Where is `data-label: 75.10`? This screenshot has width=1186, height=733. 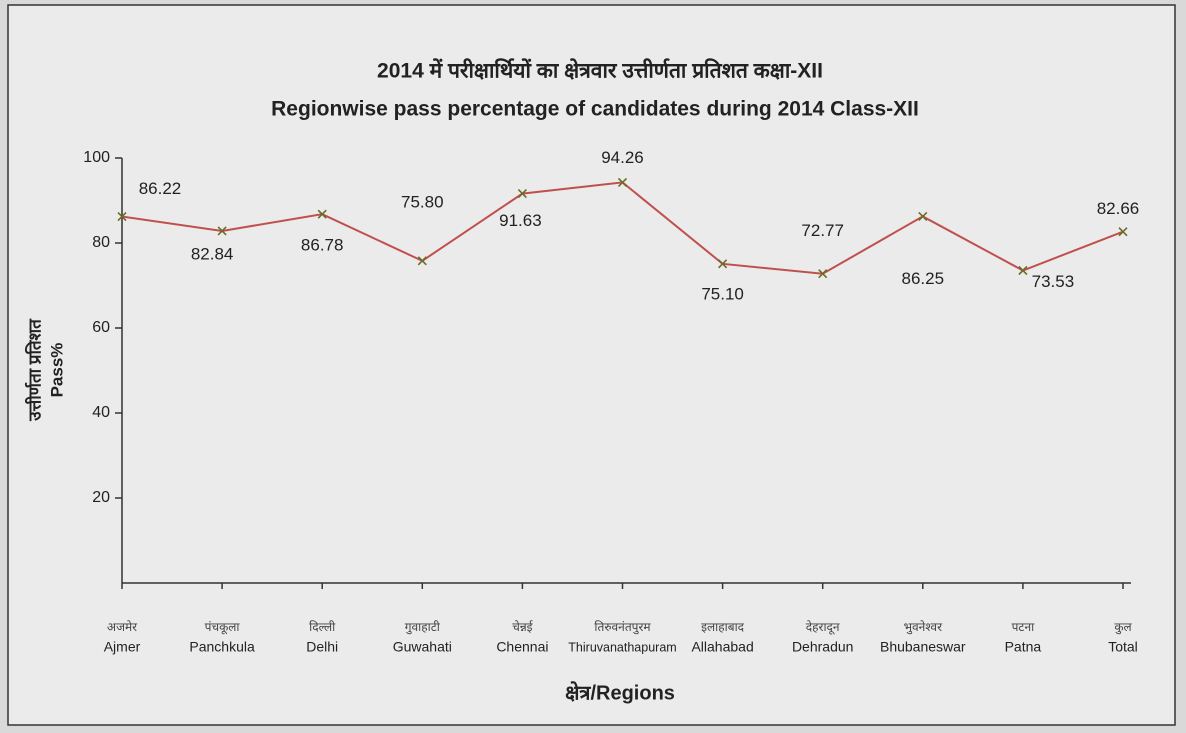 data-label: 75.10 is located at coordinates (722, 293).